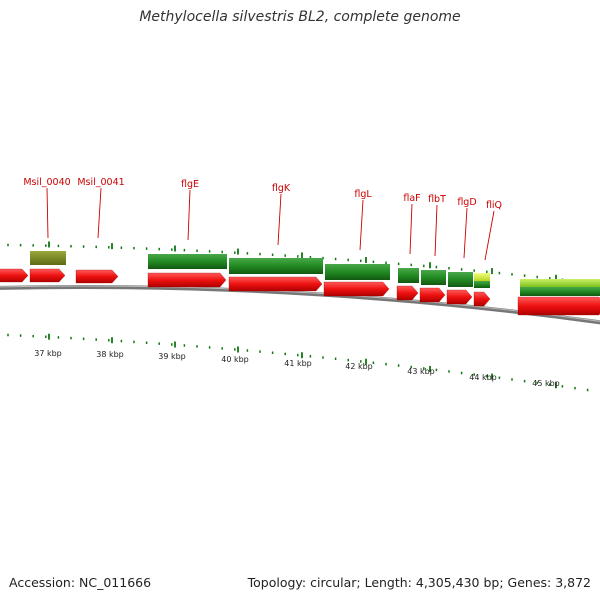  I want to click on kbp-label: 45 kbp, so click(546, 383).